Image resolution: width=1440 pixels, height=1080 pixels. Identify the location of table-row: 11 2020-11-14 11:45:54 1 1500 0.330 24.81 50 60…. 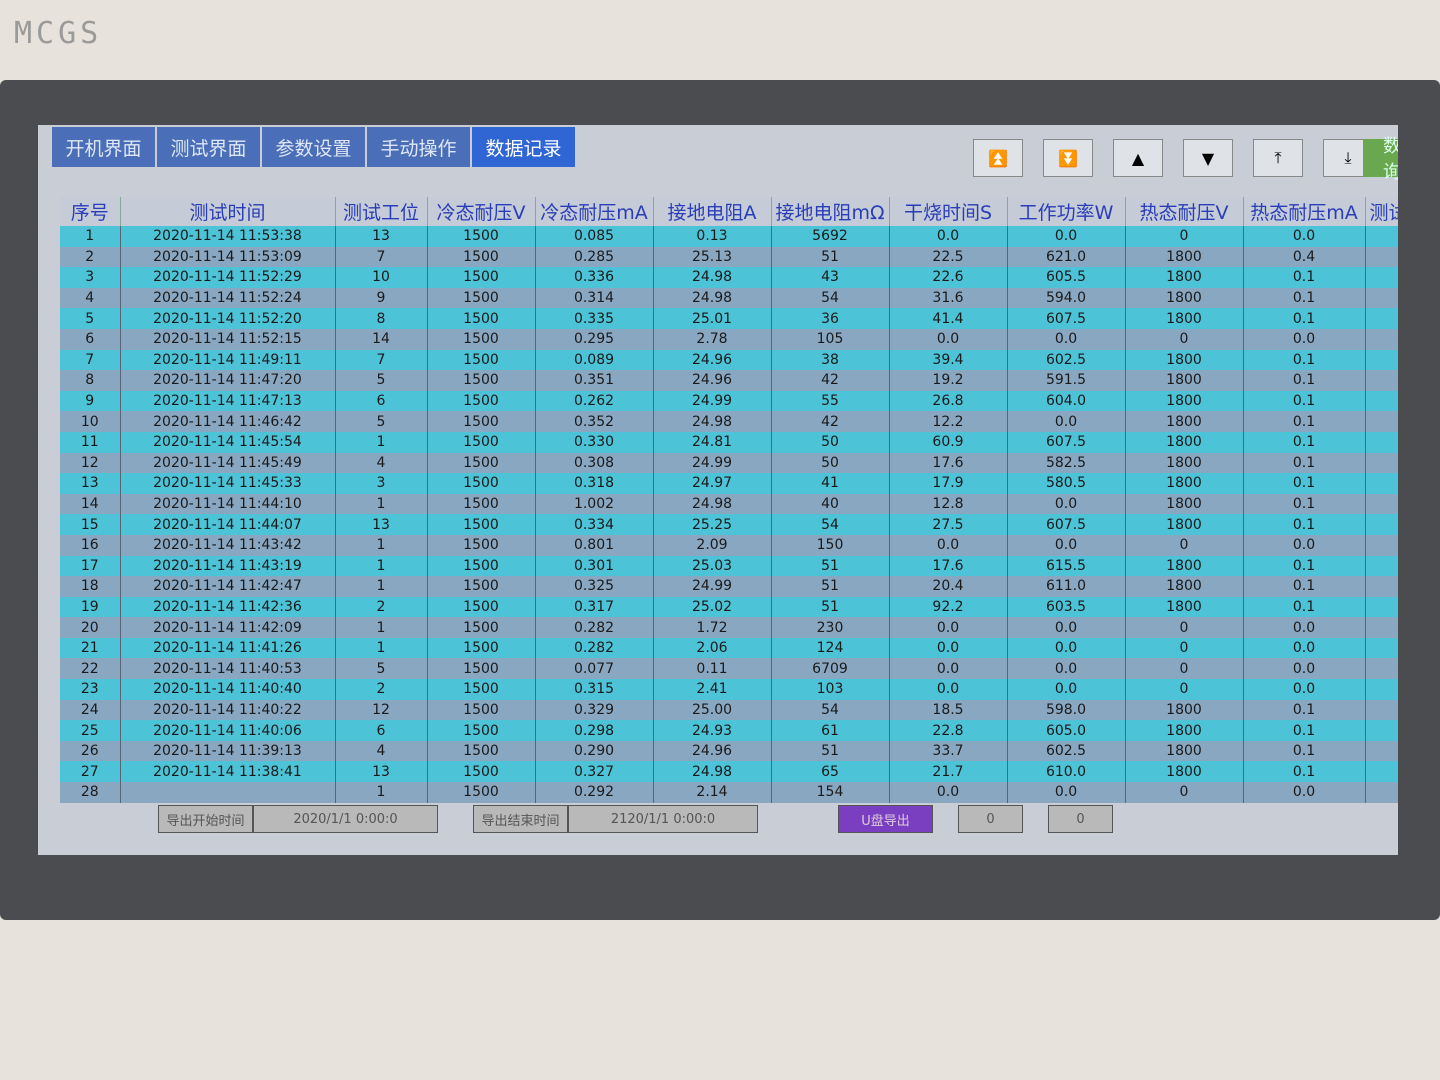
(729, 442).